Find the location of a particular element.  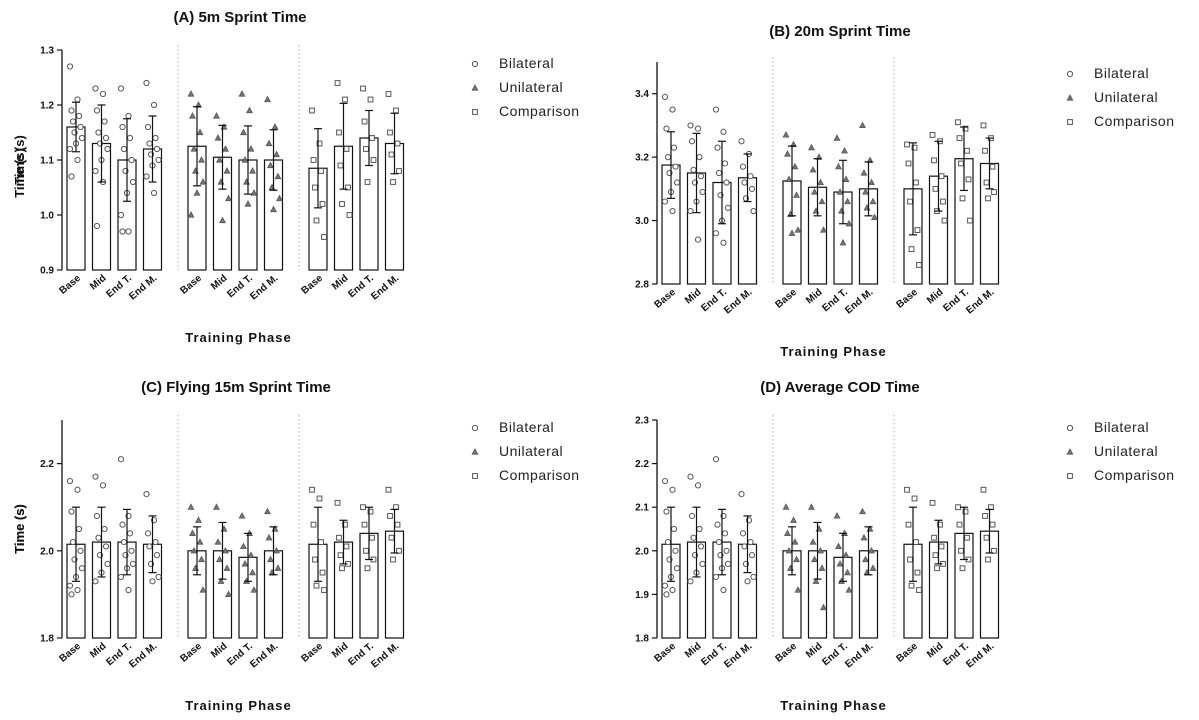

y-tick-label: 1.8 is located at coordinates (642, 639).